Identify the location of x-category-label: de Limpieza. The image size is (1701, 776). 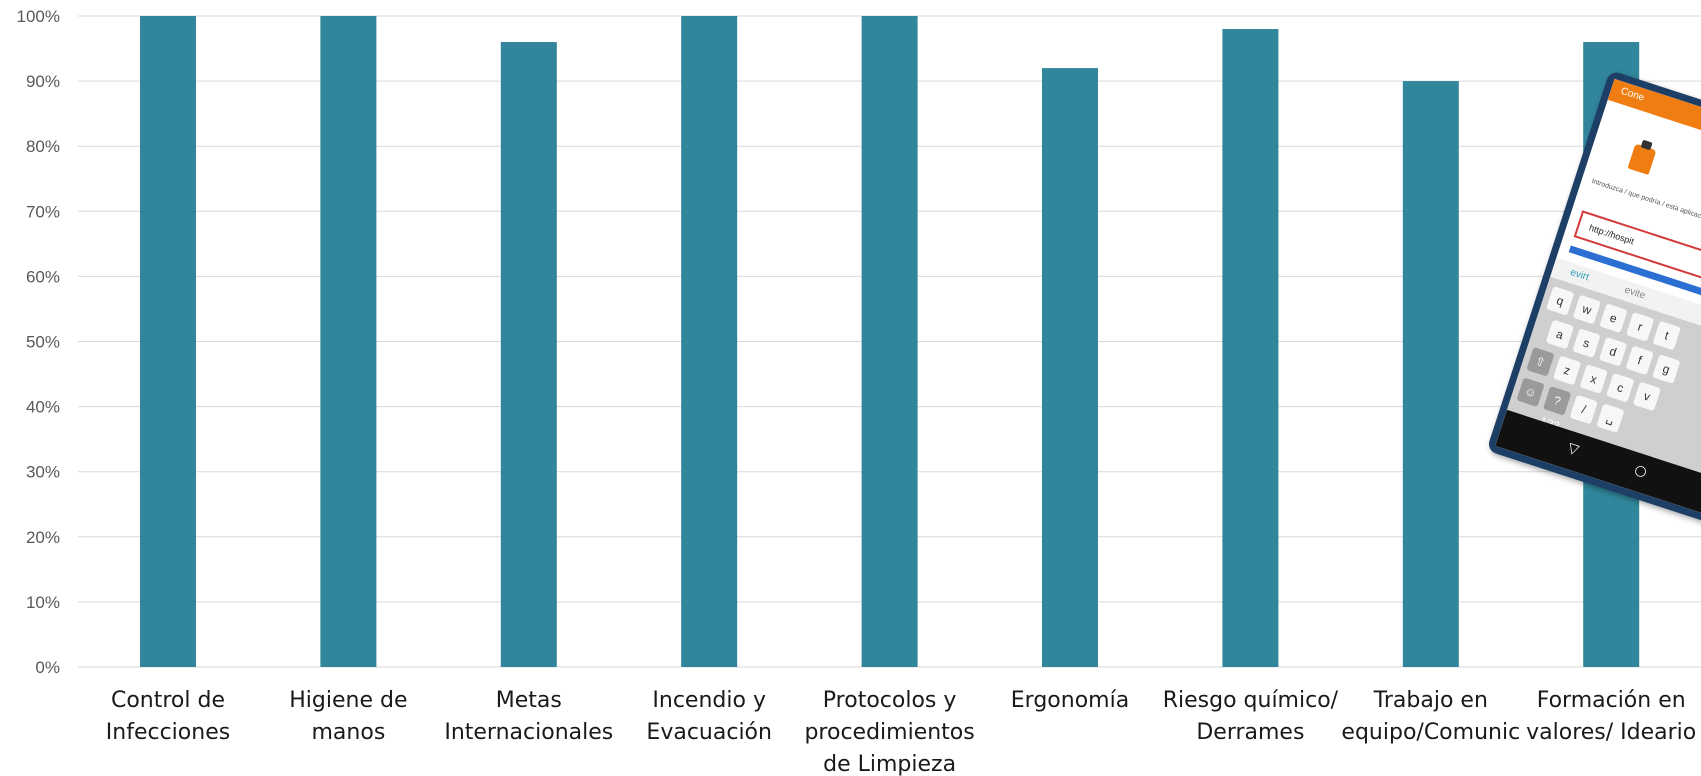
(889, 764).